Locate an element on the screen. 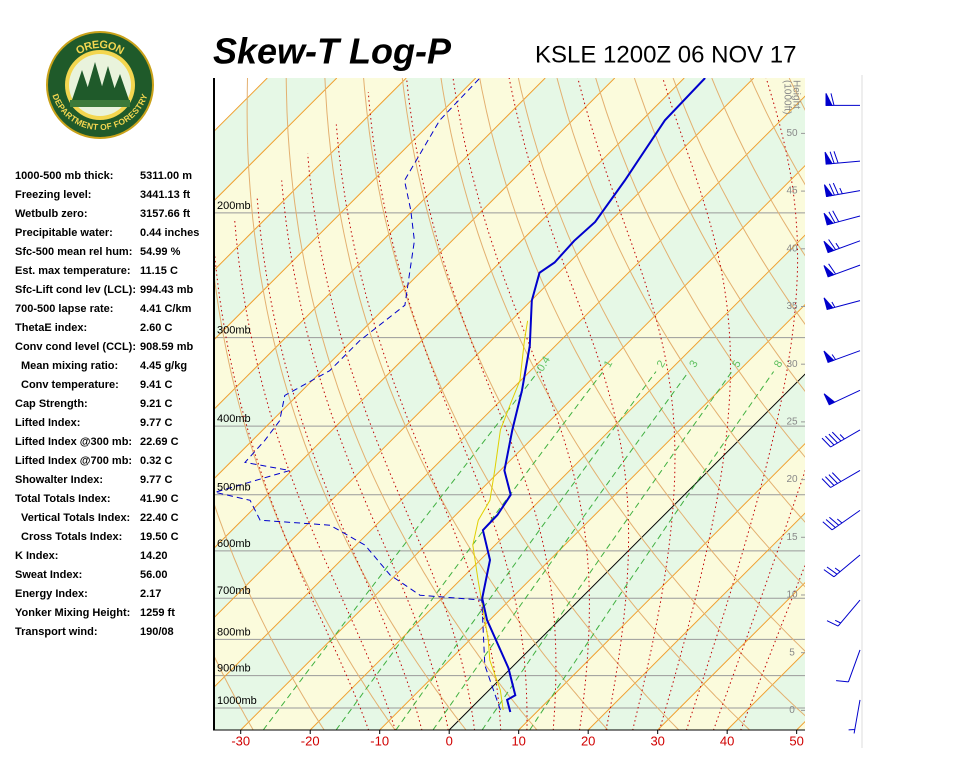 This screenshot has width=960, height=768. y2-tick-label: 10 is located at coordinates (792, 595).